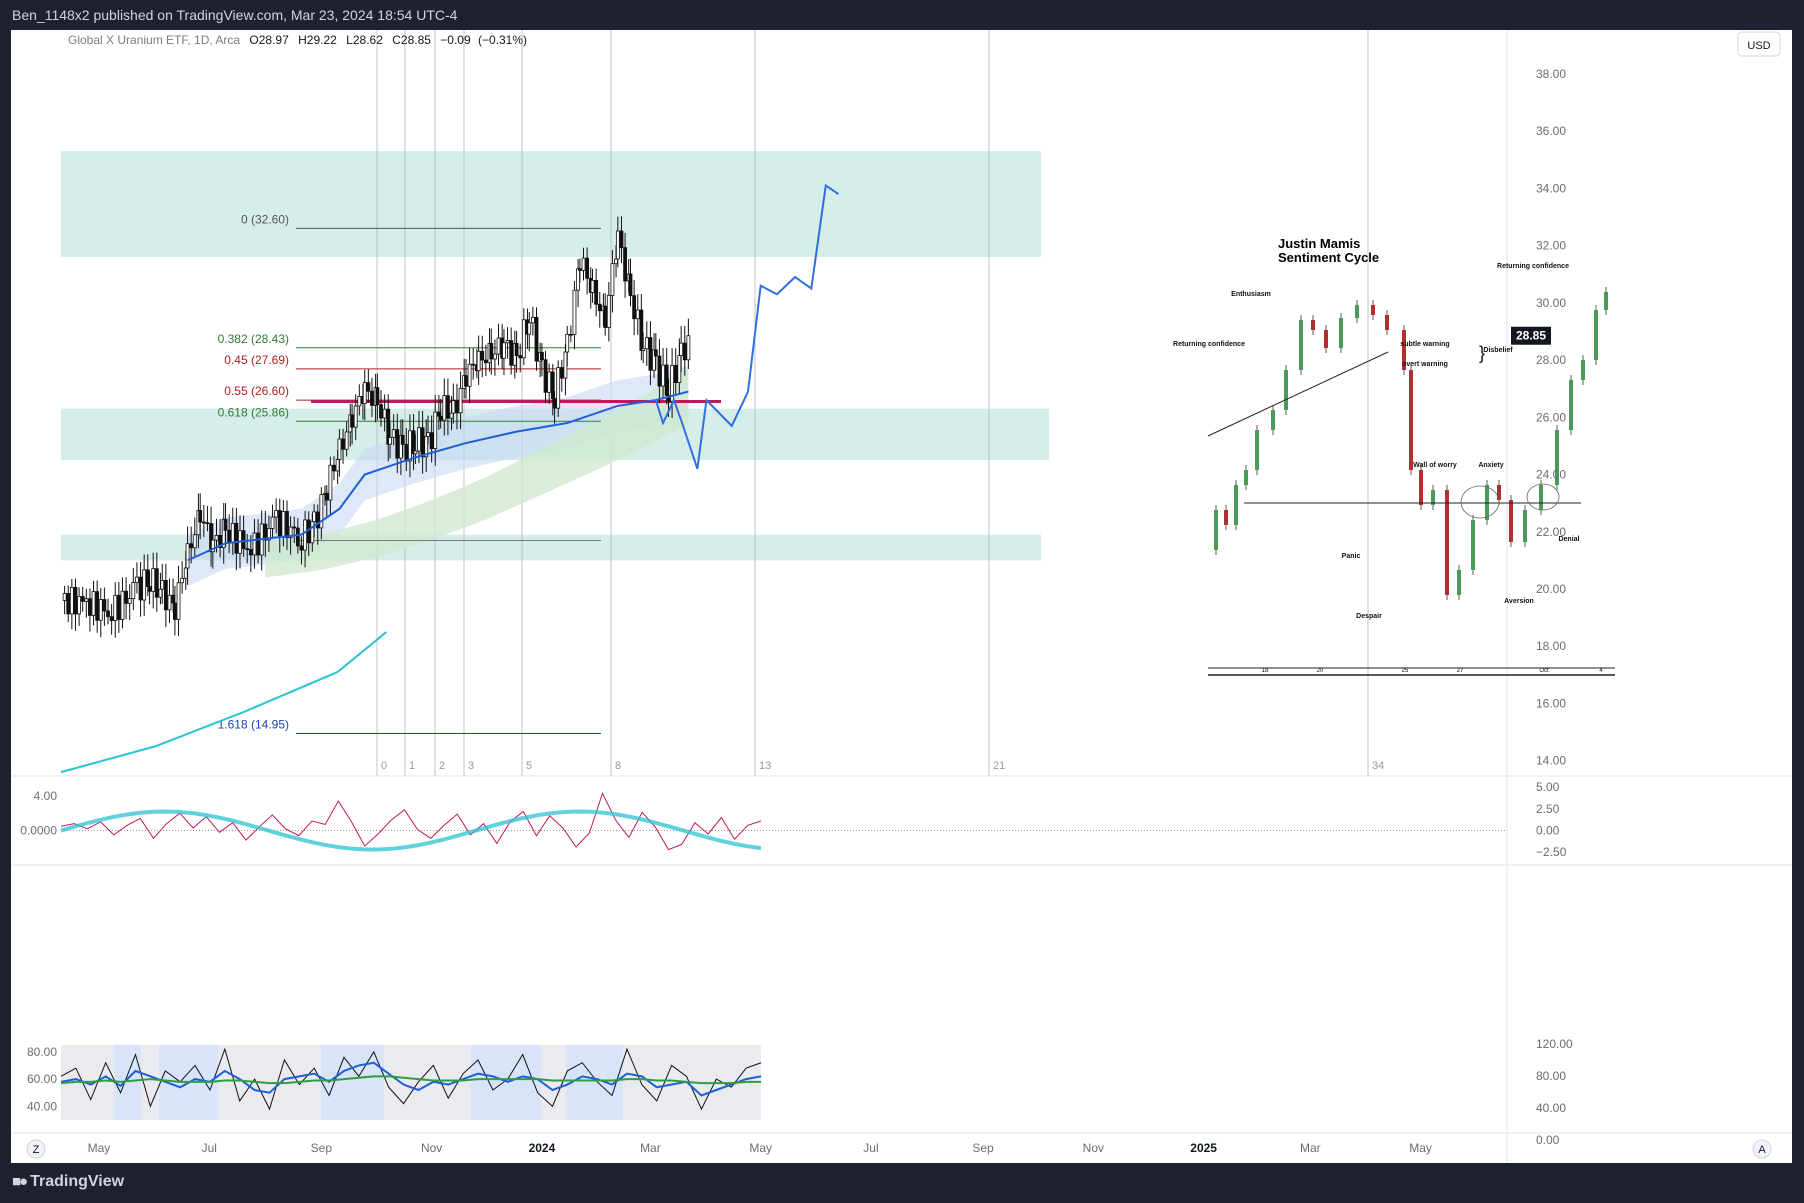  Describe the element at coordinates (68, 1182) in the screenshot. I see `tradingview-logo: ■● TradingView` at that location.